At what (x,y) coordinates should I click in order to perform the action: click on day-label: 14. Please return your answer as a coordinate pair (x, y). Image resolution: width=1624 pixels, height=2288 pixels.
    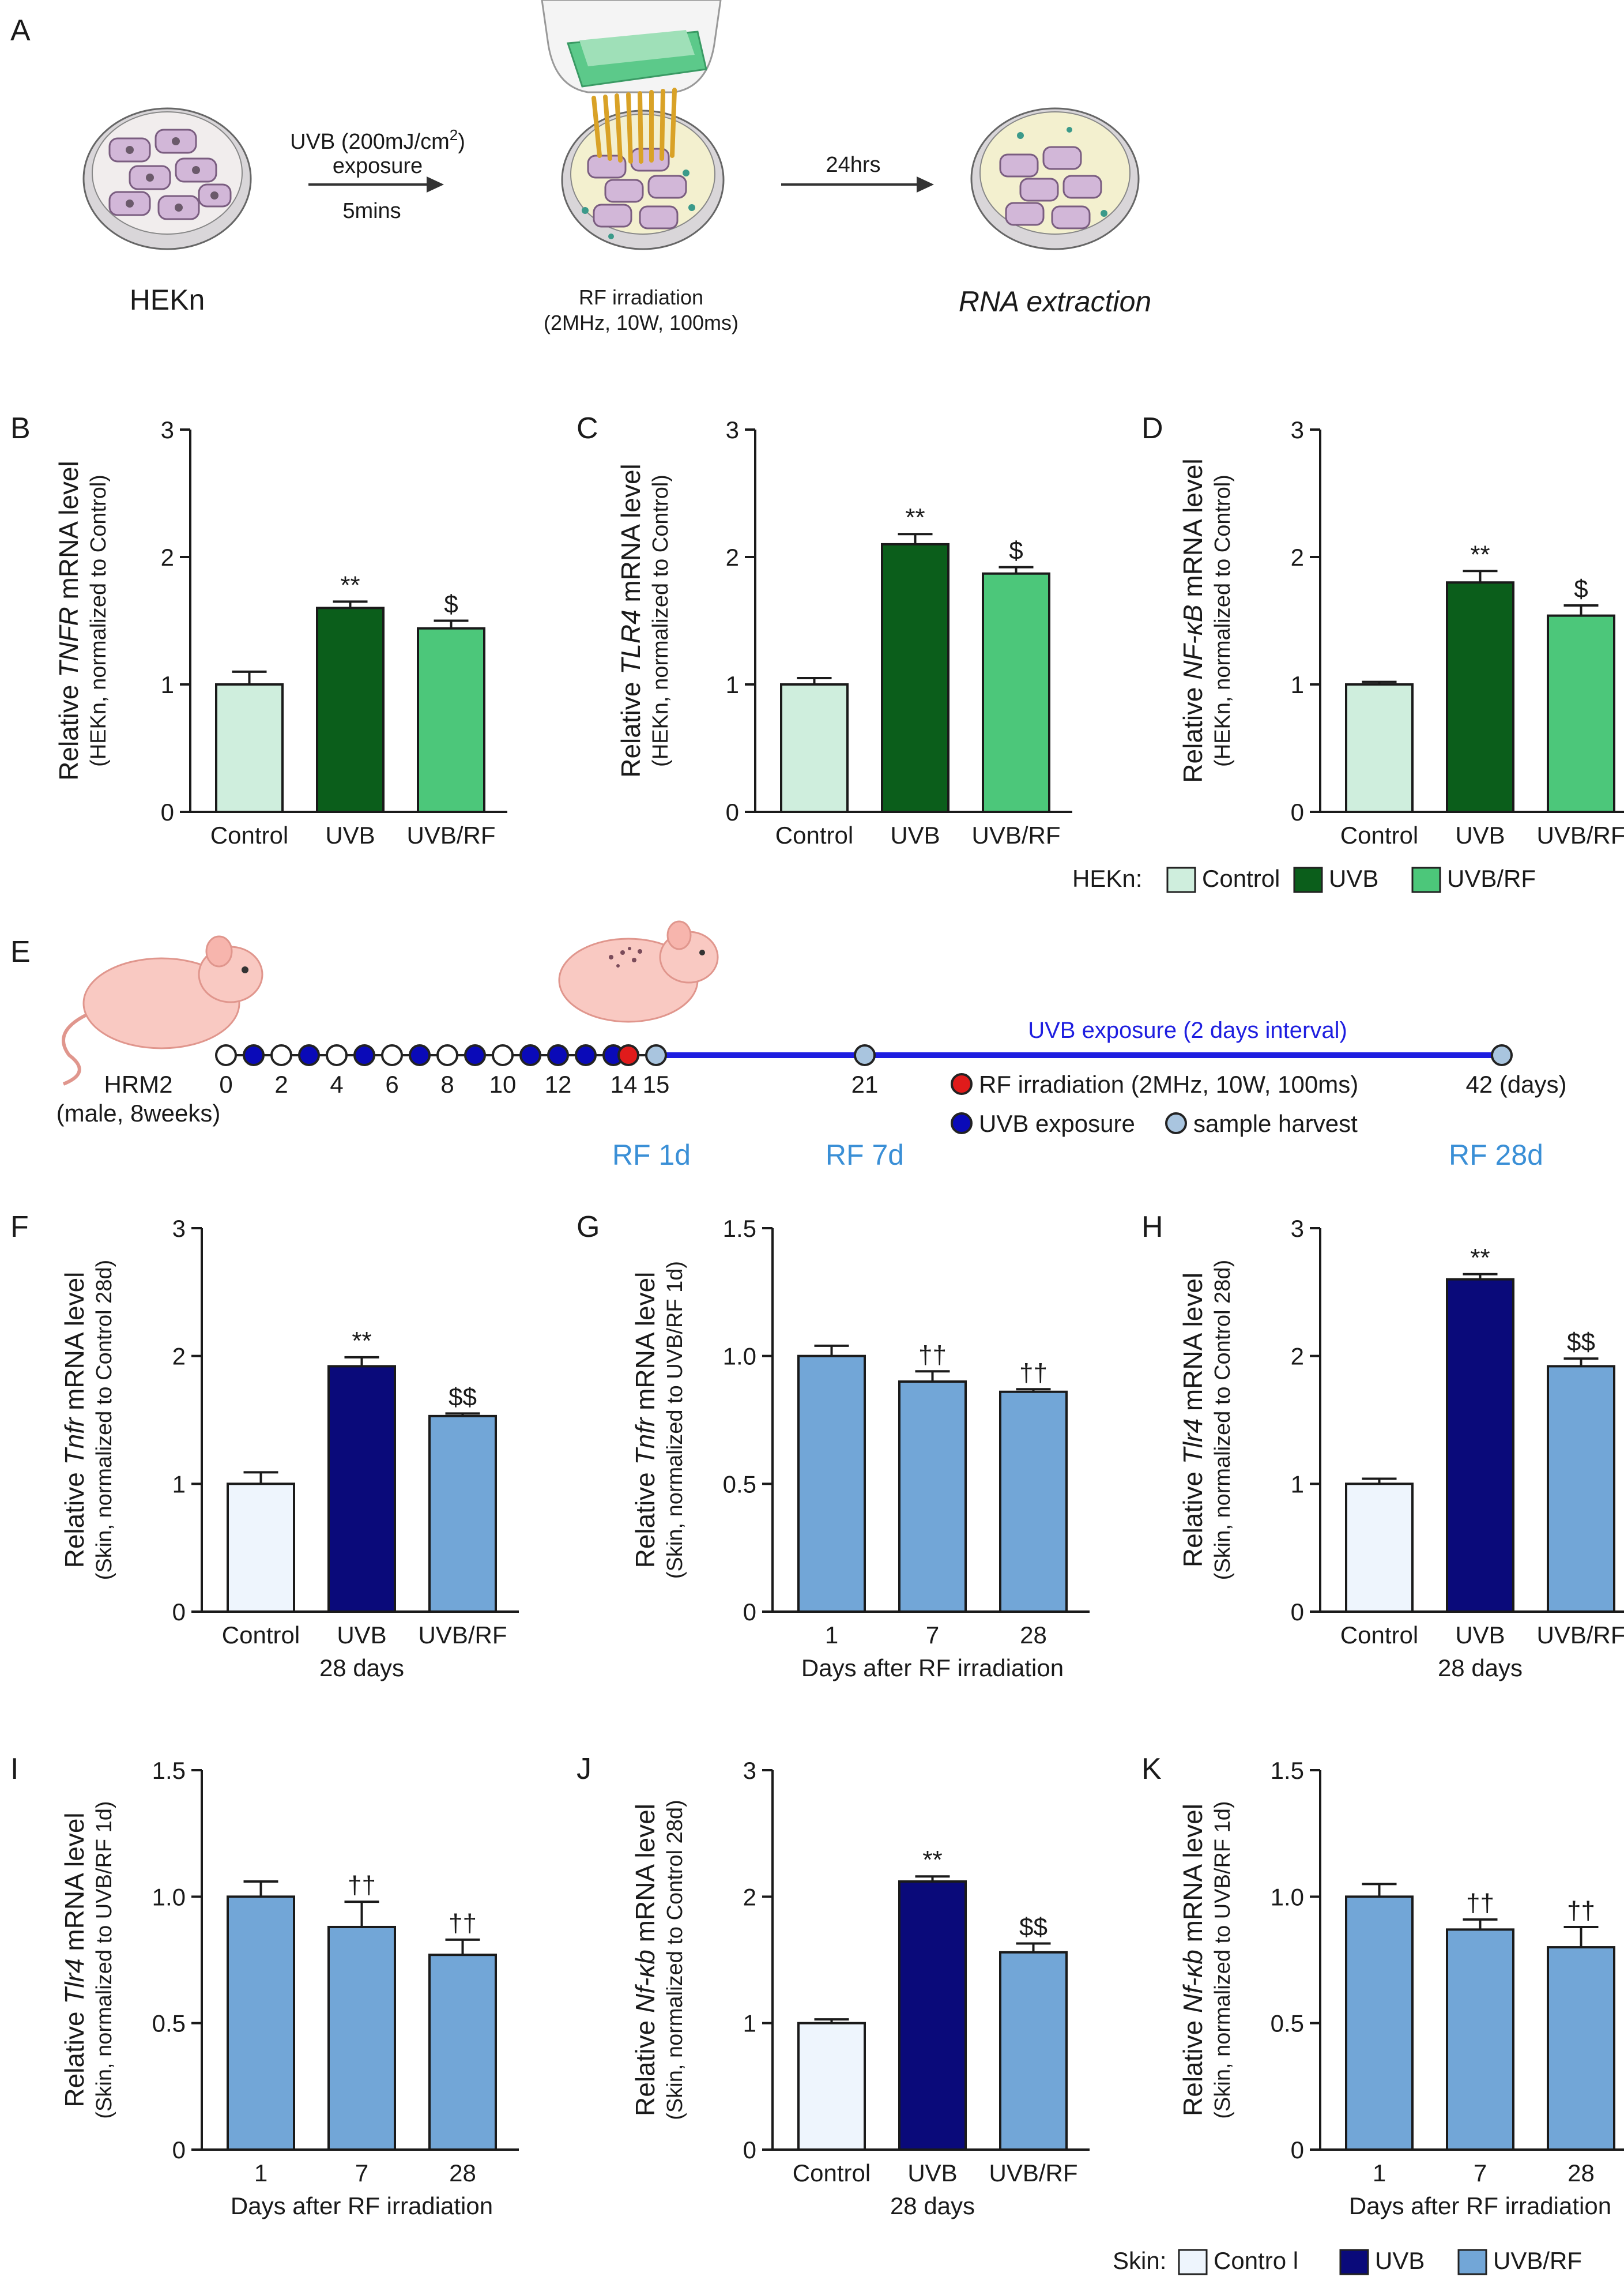
    Looking at the image, I should click on (624, 1084).